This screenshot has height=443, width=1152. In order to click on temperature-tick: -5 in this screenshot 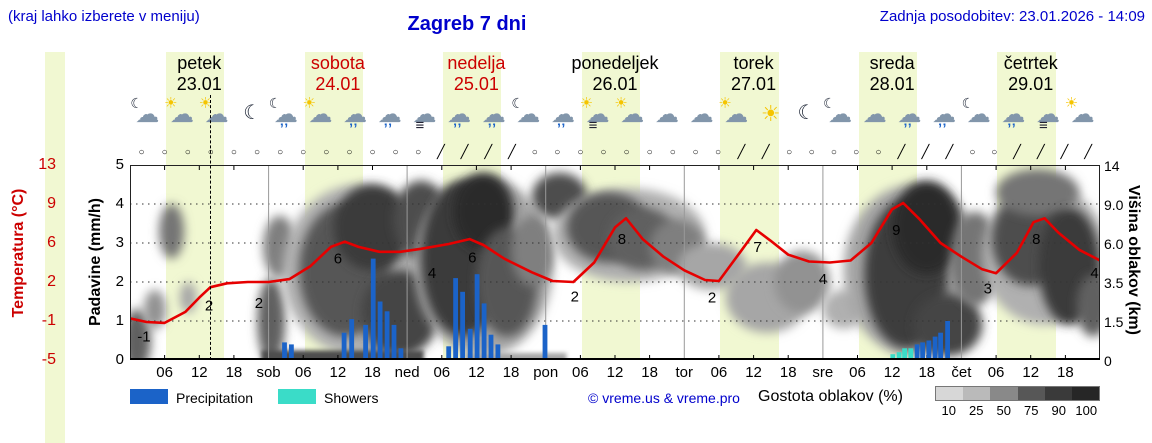, I will do `click(48, 359)`.